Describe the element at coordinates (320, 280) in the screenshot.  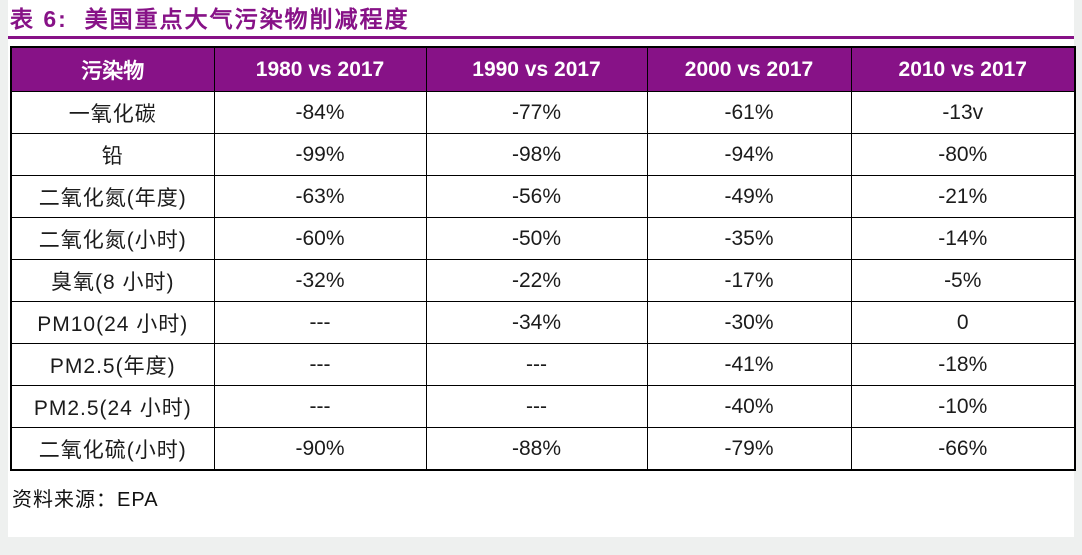
I see `value-cell: -32%` at that location.